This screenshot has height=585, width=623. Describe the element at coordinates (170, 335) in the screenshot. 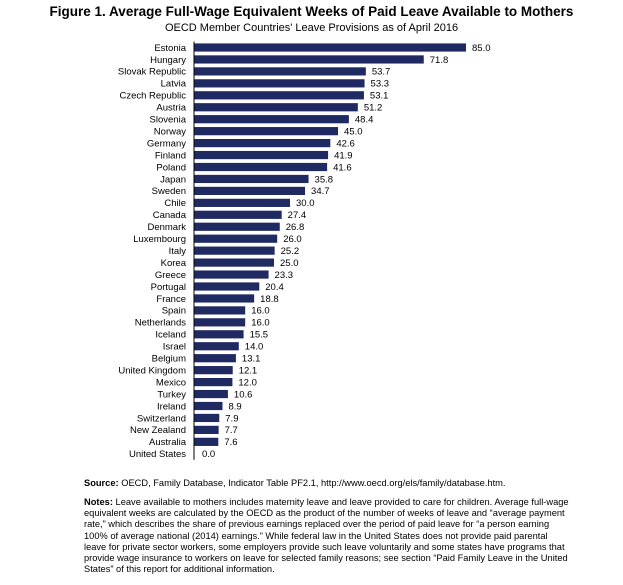

I see `category-label: Iceland` at that location.